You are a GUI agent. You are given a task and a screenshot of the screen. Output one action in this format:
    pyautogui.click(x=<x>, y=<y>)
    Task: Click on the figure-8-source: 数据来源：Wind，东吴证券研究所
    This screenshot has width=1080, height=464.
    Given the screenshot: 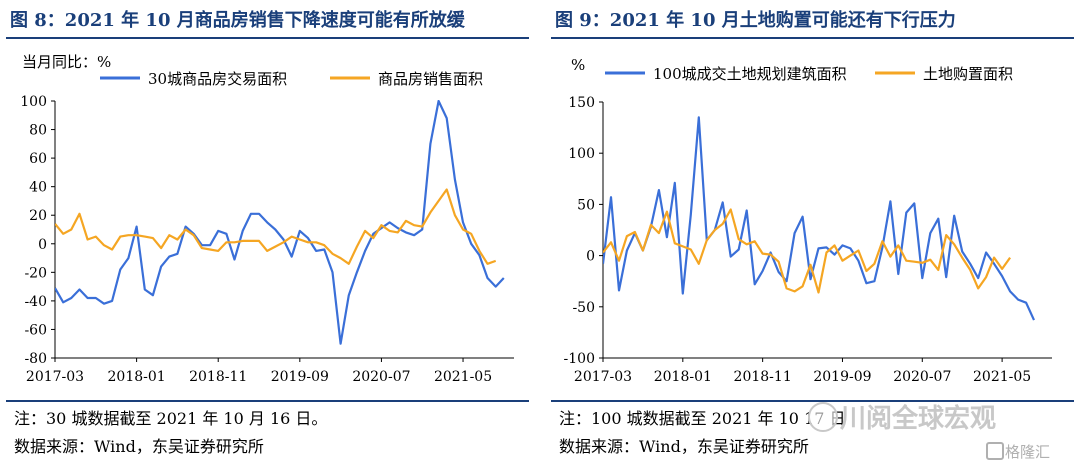 What is the action you would take?
    pyautogui.click(x=139, y=446)
    